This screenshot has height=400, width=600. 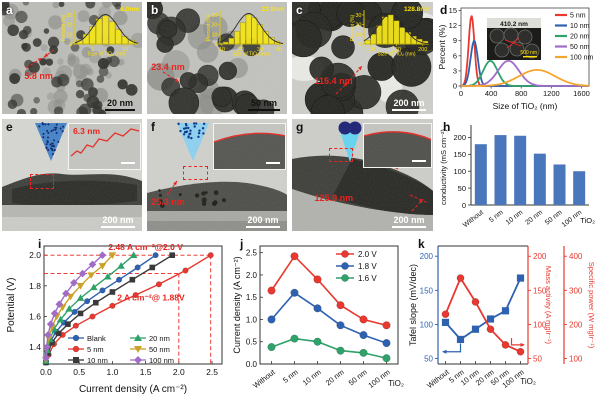 I want to click on tem-micrograph-f, so click(x=217, y=175).